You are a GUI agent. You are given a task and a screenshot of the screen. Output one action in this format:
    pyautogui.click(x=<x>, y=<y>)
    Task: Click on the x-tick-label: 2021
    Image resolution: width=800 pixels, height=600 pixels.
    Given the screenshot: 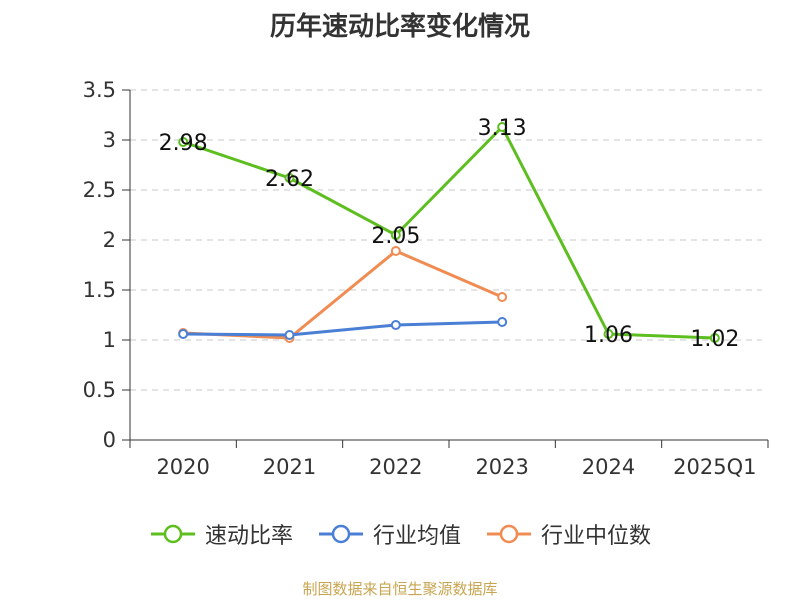 What is the action you would take?
    pyautogui.click(x=289, y=467)
    